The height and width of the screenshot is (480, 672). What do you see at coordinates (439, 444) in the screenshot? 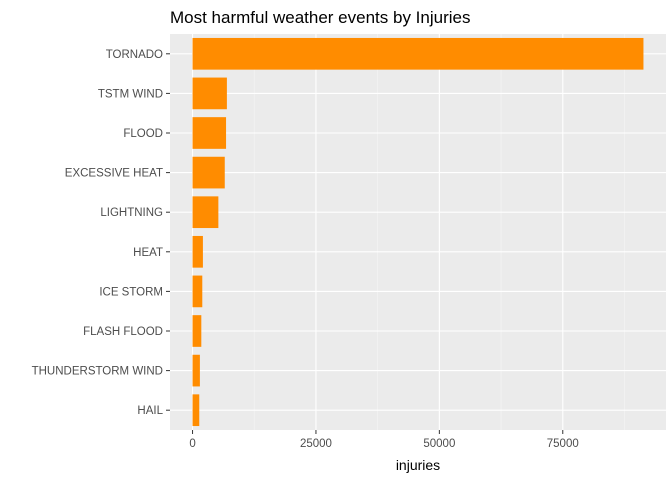
I see `x-tick-label: 50000` at bounding box center [439, 444].